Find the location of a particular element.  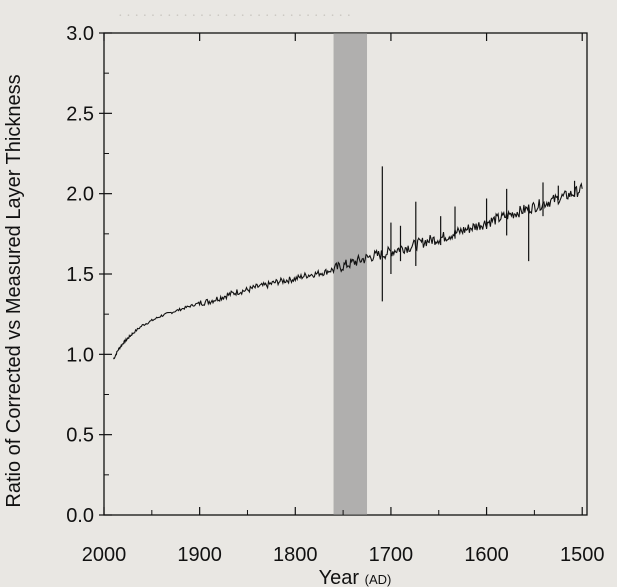

x-axis-title: Year (AD) is located at coordinates (355, 577).